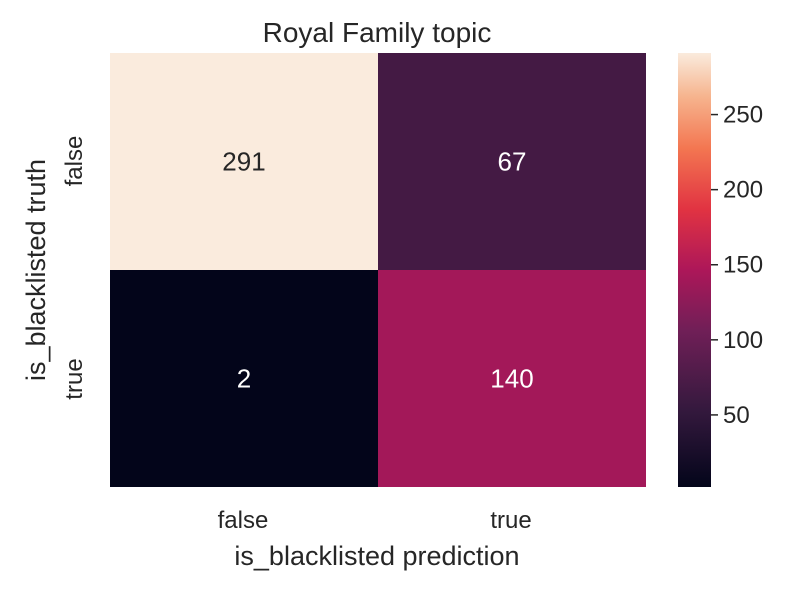  I want to click on cell-annotation: 140, so click(511, 379).